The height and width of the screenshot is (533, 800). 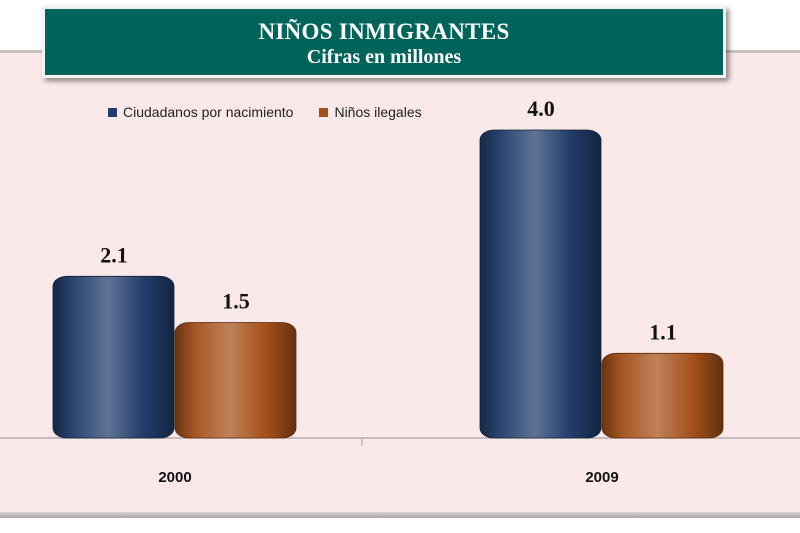 What do you see at coordinates (114, 254) in the screenshot?
I see `data-label-2000-ciudadanos: 2.1` at bounding box center [114, 254].